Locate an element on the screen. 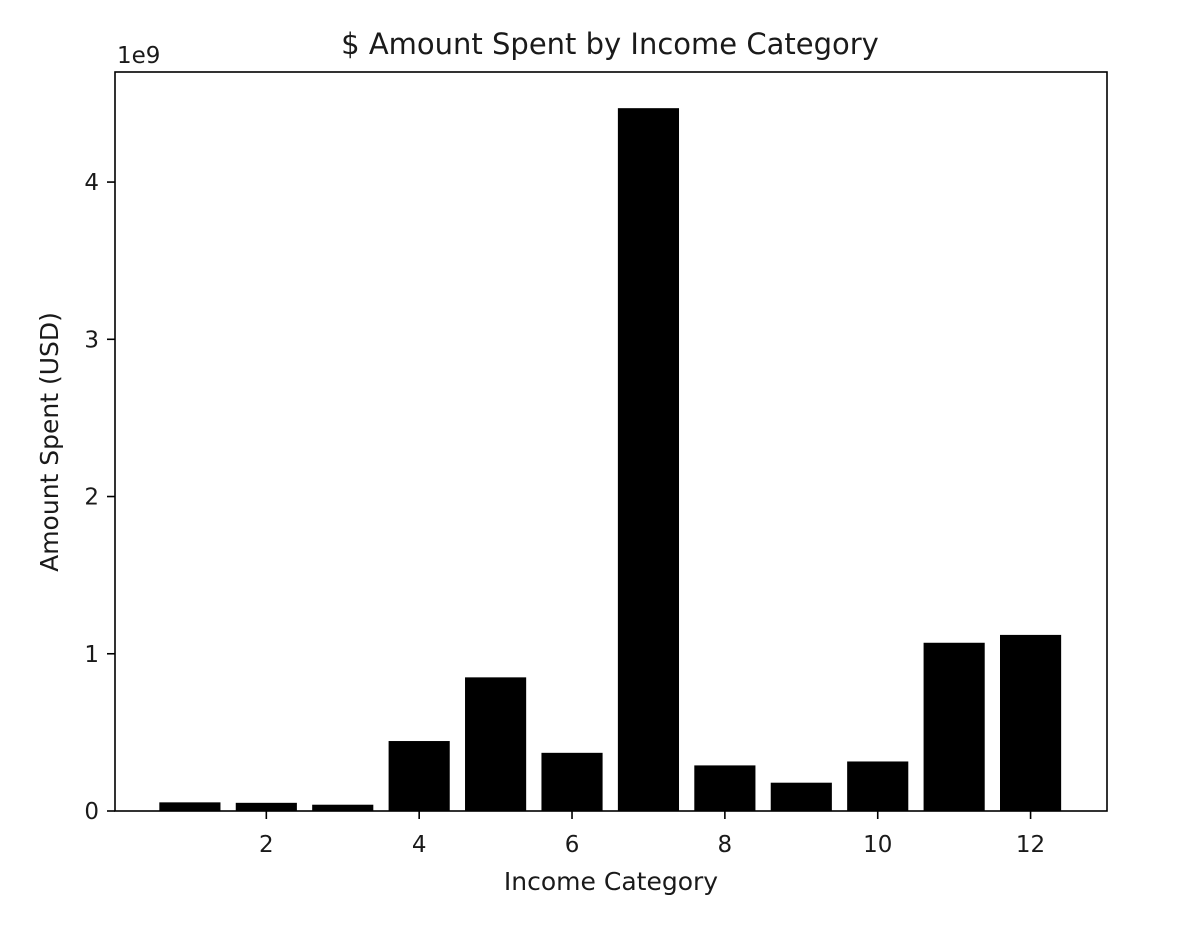 The width and height of the screenshot is (1190, 928). x-tick-label: 8 is located at coordinates (725, 845).